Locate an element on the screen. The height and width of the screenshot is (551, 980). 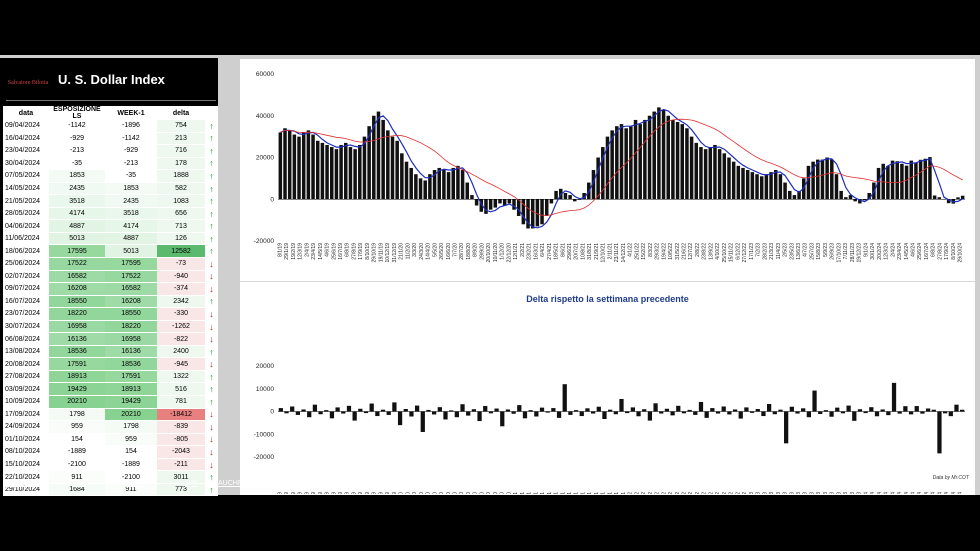
nav-link-gbp: GBP is located at coordinates (133, 483).